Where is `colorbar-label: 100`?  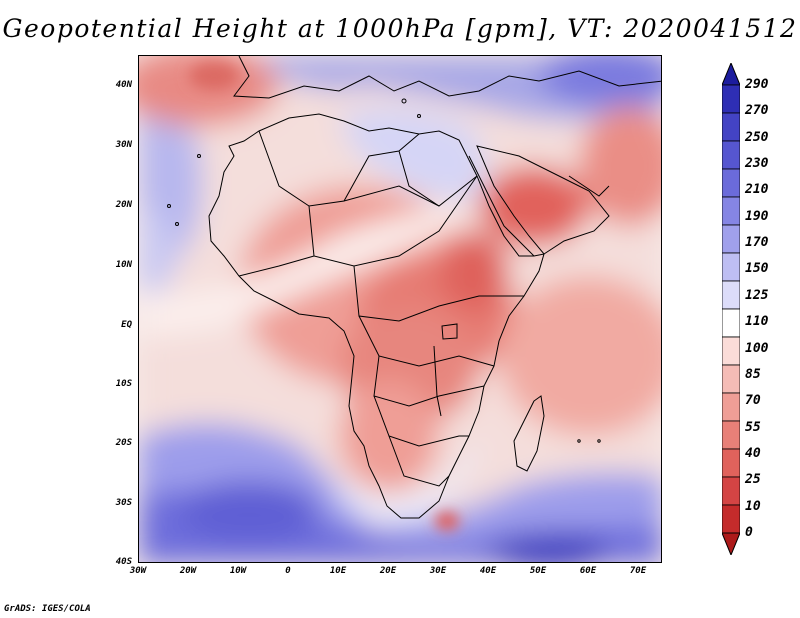
colorbar-label: 100 is located at coordinates (757, 348).